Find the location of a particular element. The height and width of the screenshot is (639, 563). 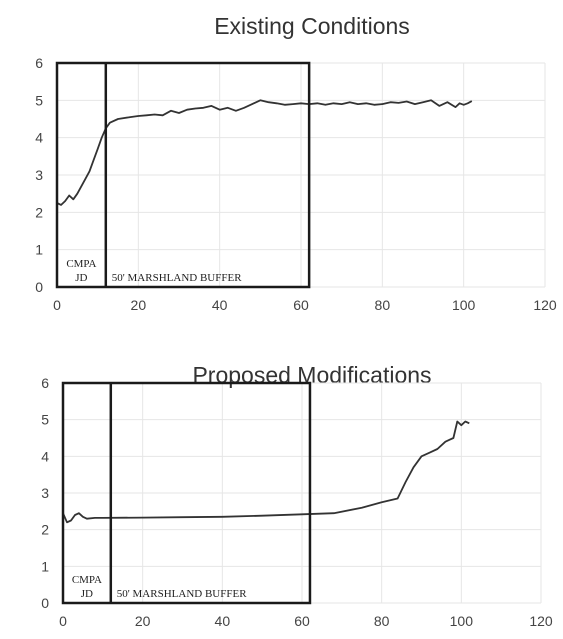

chart-title: Existing Conditions is located at coordinates (312, 26).